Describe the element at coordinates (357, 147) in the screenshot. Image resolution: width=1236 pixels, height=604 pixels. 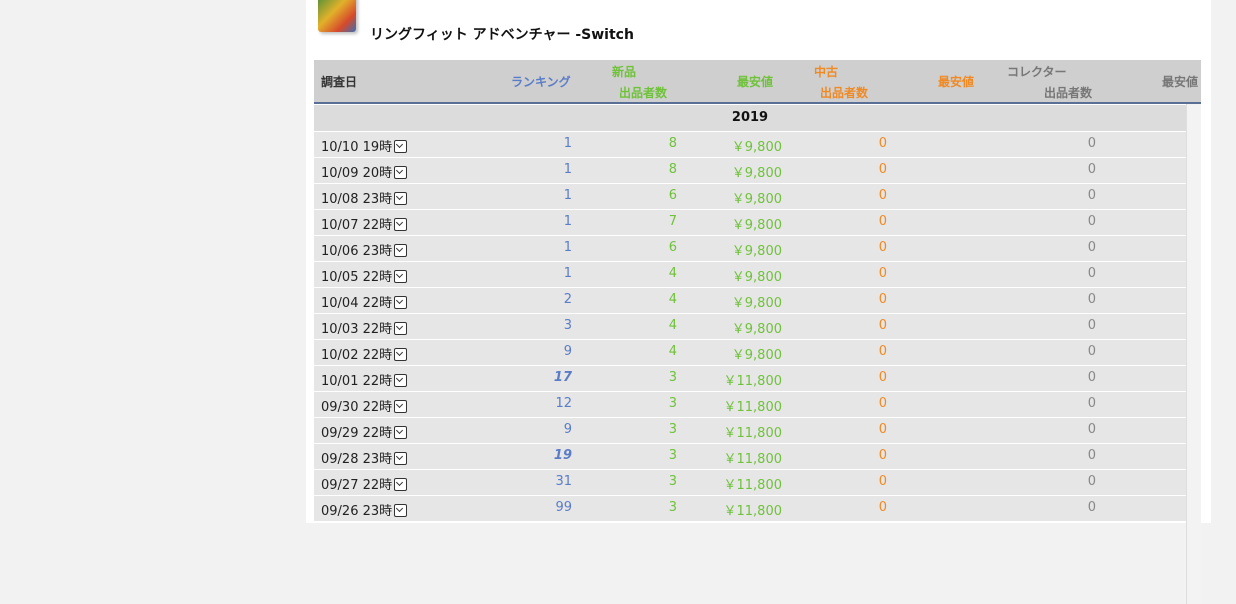
I see `row-date: 10/10 19時` at that location.